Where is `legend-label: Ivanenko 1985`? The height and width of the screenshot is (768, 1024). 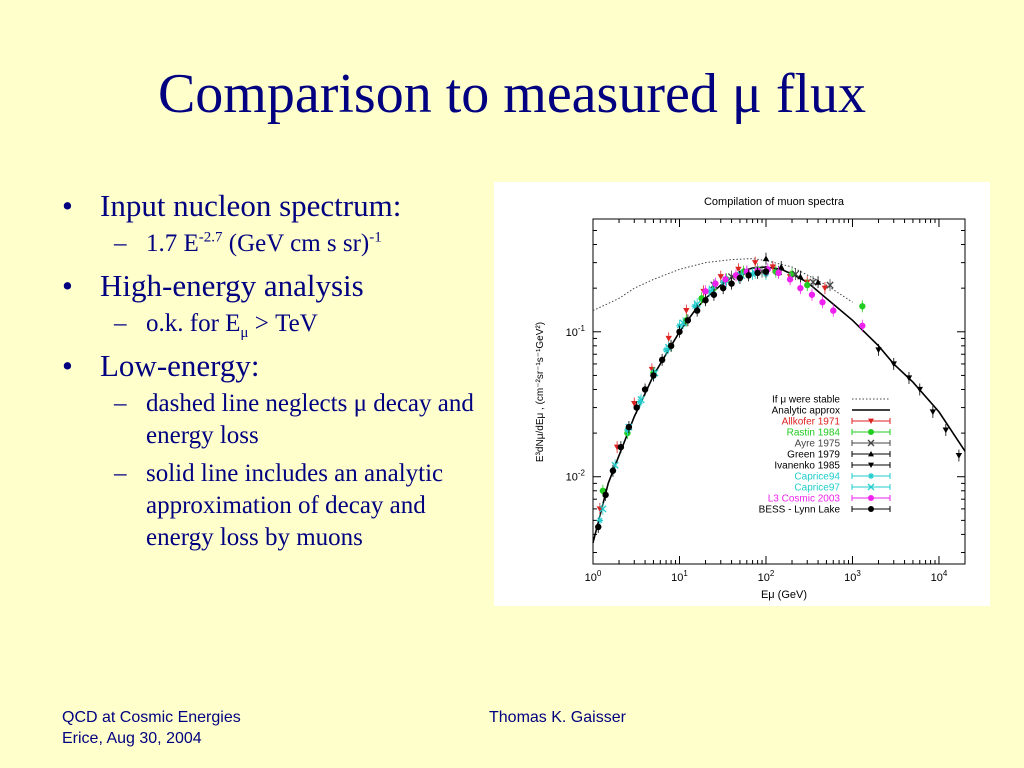 legend-label: Ivanenko 1985 is located at coordinates (807, 466).